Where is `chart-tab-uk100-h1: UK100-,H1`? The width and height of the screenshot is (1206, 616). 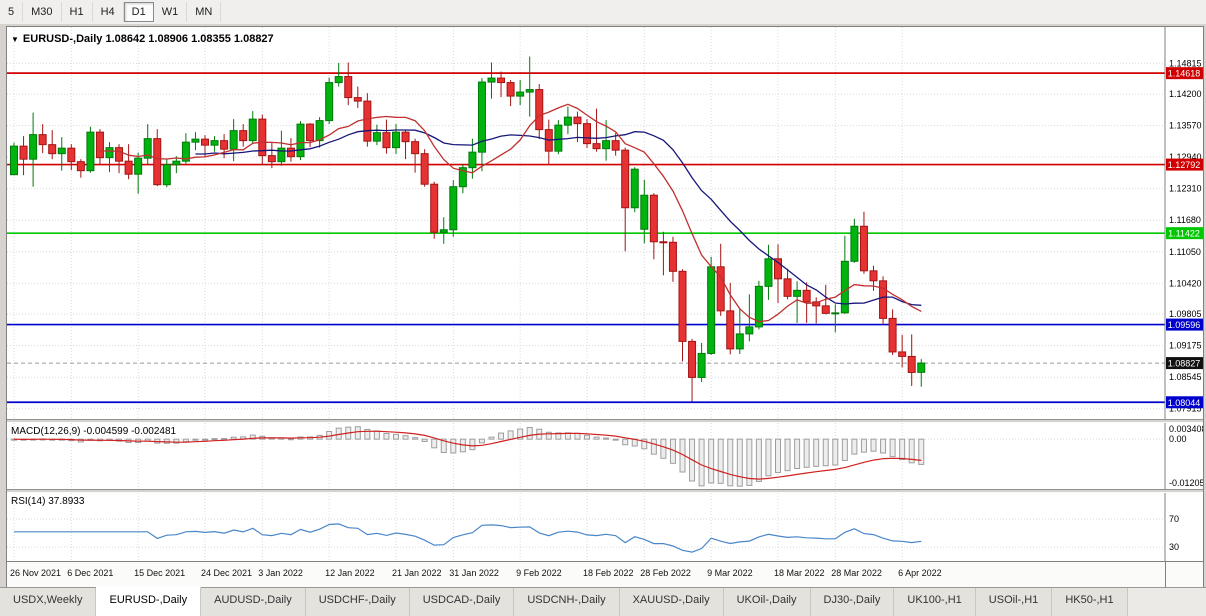 chart-tab-uk100-h1: UK100-,H1 is located at coordinates (935, 602).